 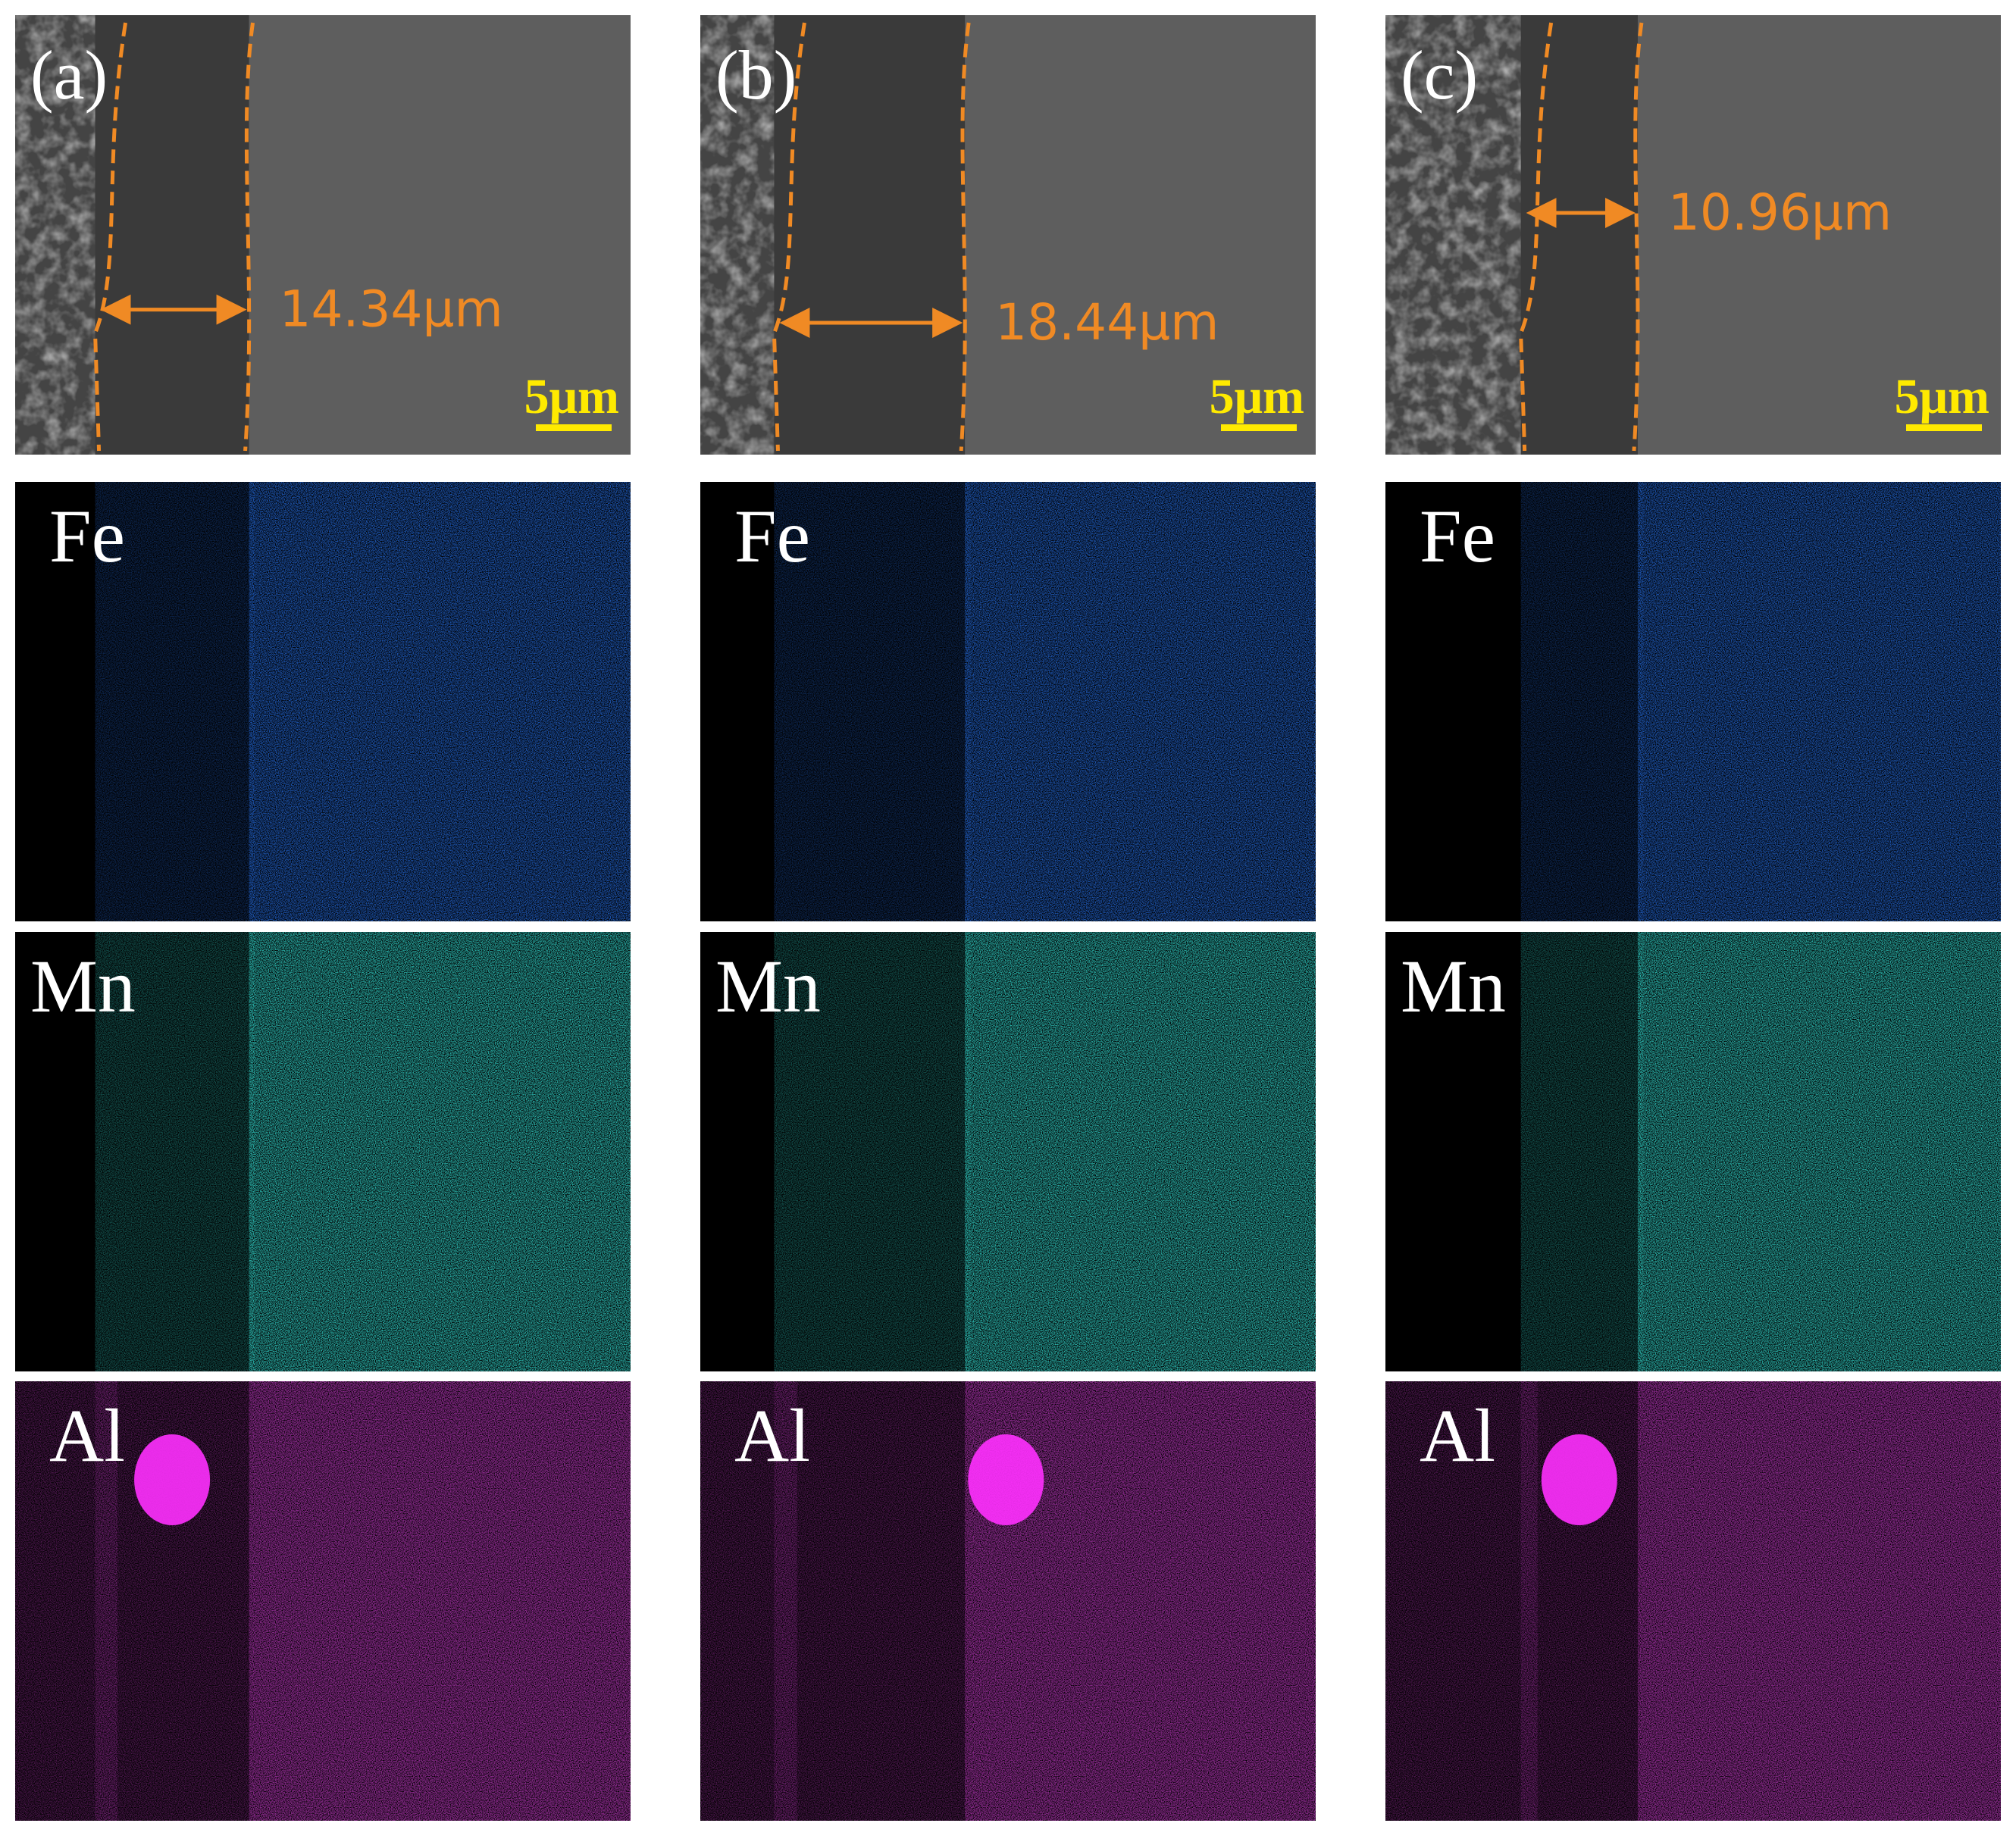 I want to click on sem-panel: 18.44μm (b) 5μm, so click(x=1008, y=235).